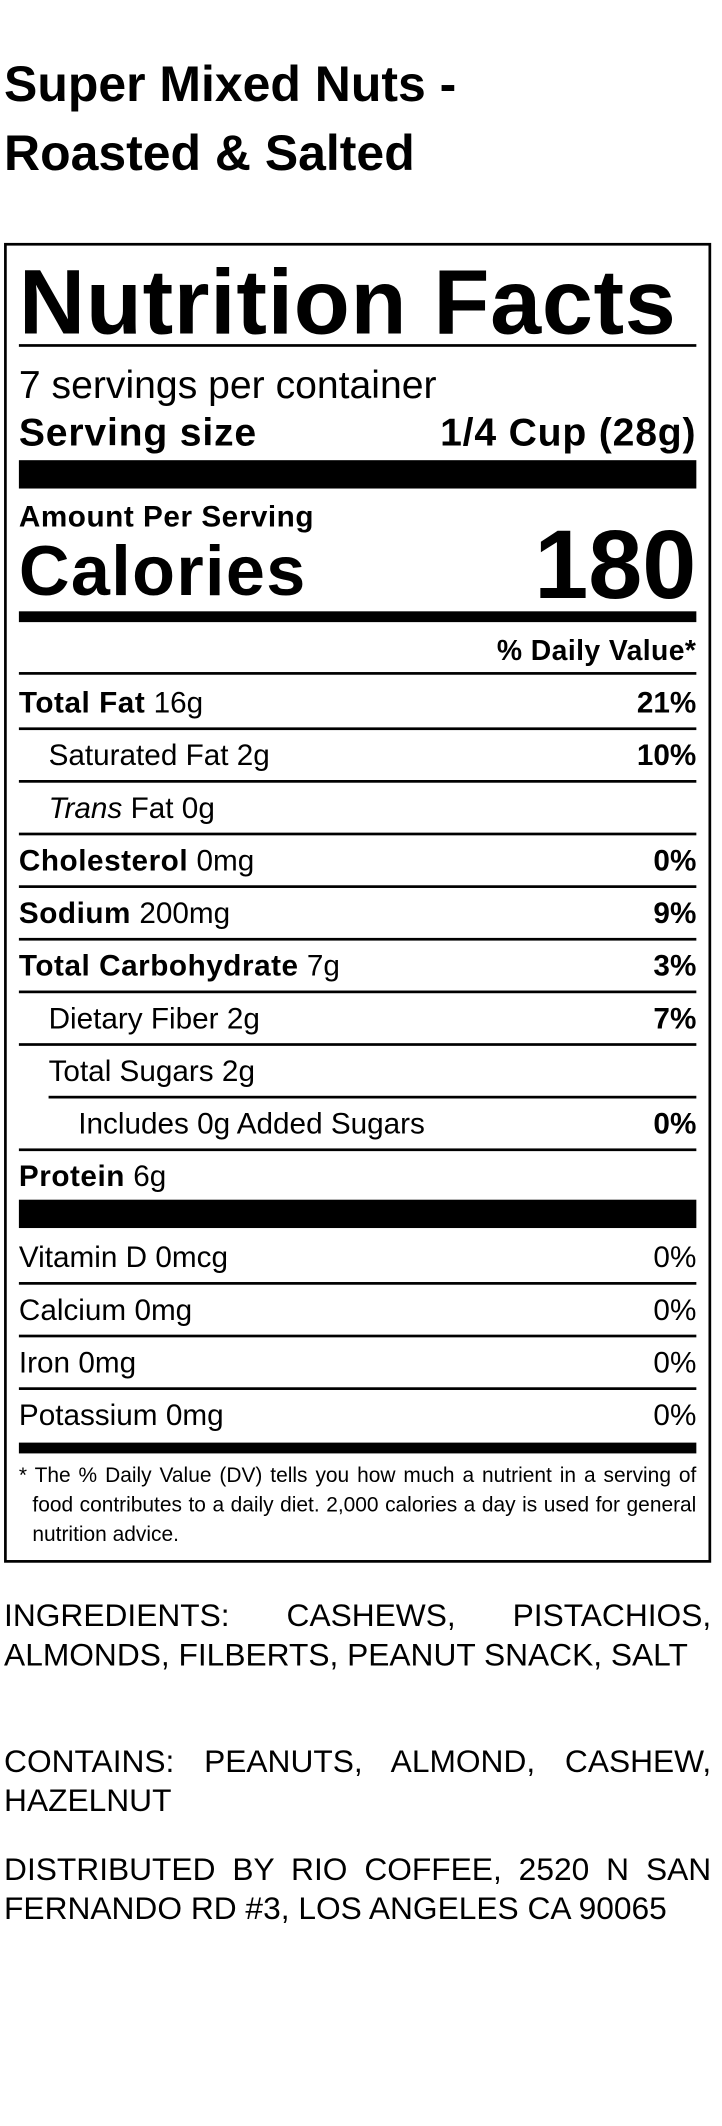 This screenshot has height=2126, width=722. I want to click on nutrient-name-italic: Trans, so click(85, 807).